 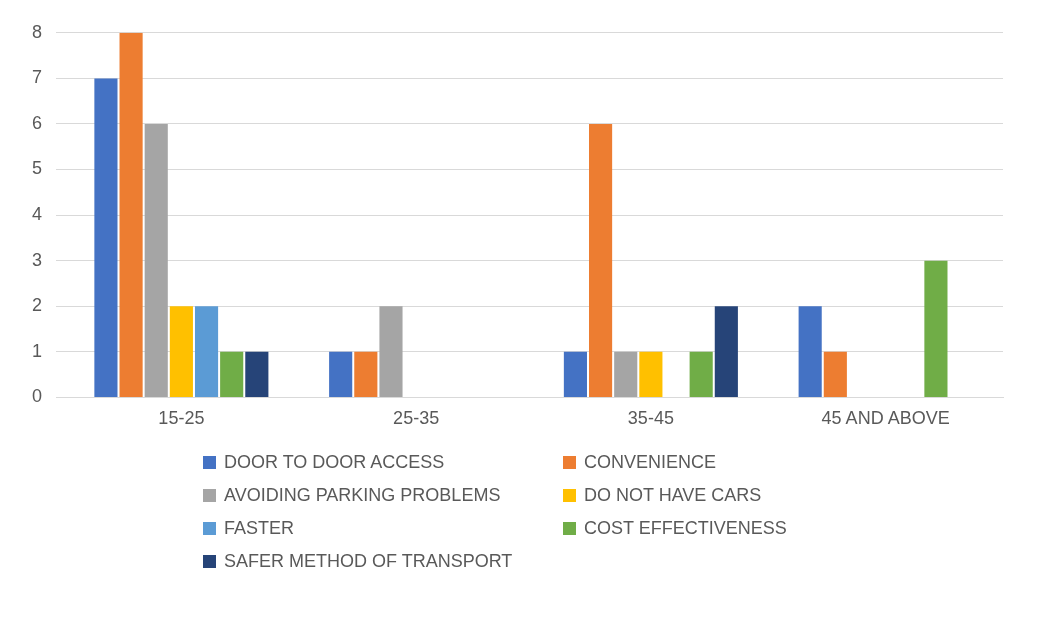 What do you see at coordinates (37, 31) in the screenshot?
I see `y-tick-label: 8` at bounding box center [37, 31].